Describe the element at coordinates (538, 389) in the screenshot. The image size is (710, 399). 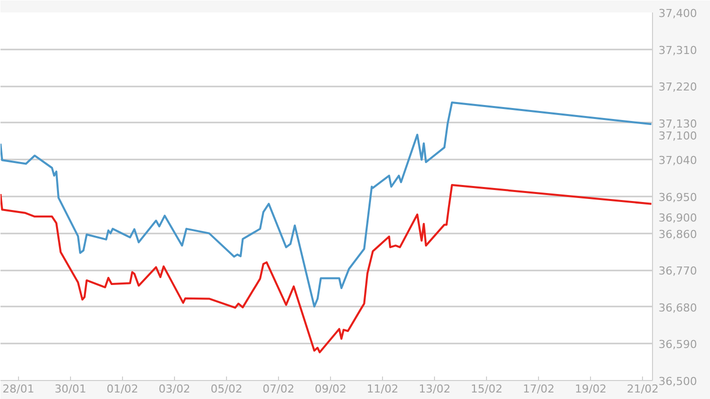
I see `x-tick-label: 17/02` at that location.